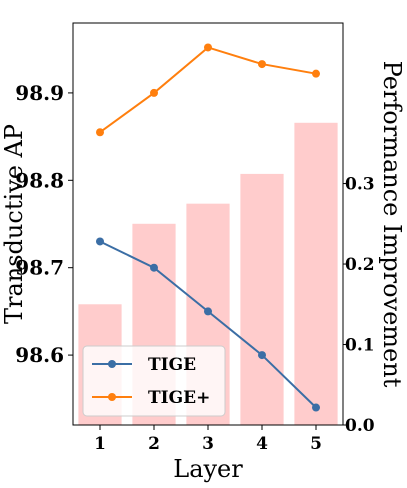 This screenshot has height=488, width=407. I want to click on x-axis: 1 2 3 4 5, so click(208, 439).